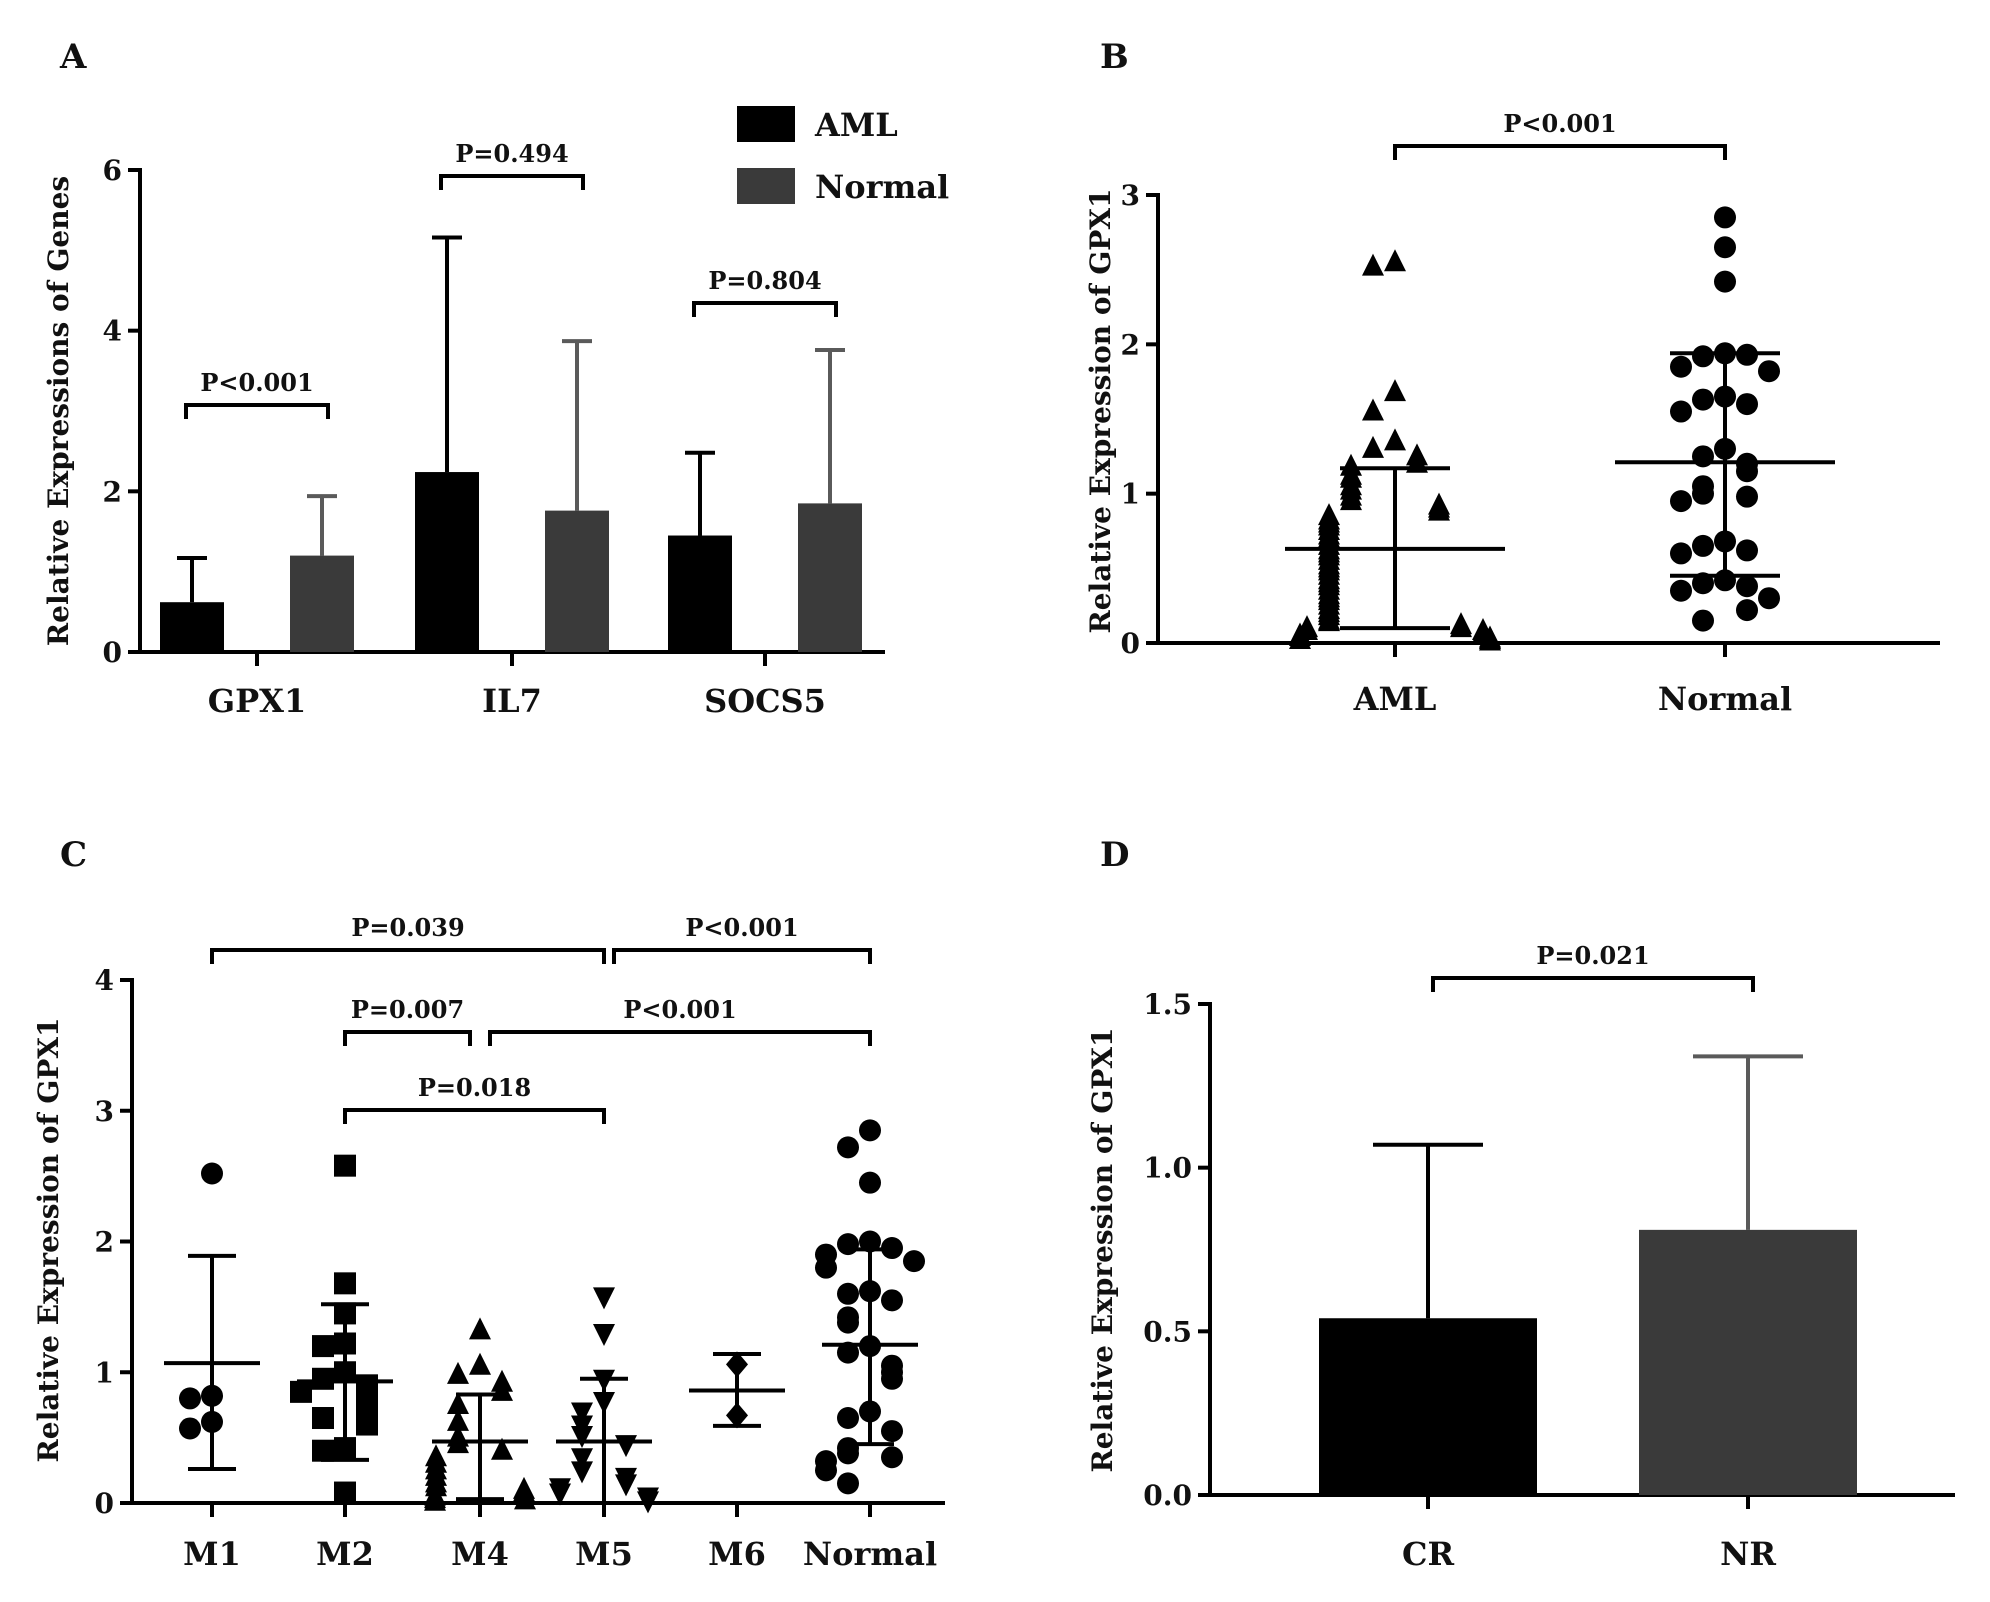 This screenshot has width=1990, height=1602. Describe the element at coordinates (257, 393) in the screenshot. I see `panel-a-sig-bracket: P<0.001` at that location.